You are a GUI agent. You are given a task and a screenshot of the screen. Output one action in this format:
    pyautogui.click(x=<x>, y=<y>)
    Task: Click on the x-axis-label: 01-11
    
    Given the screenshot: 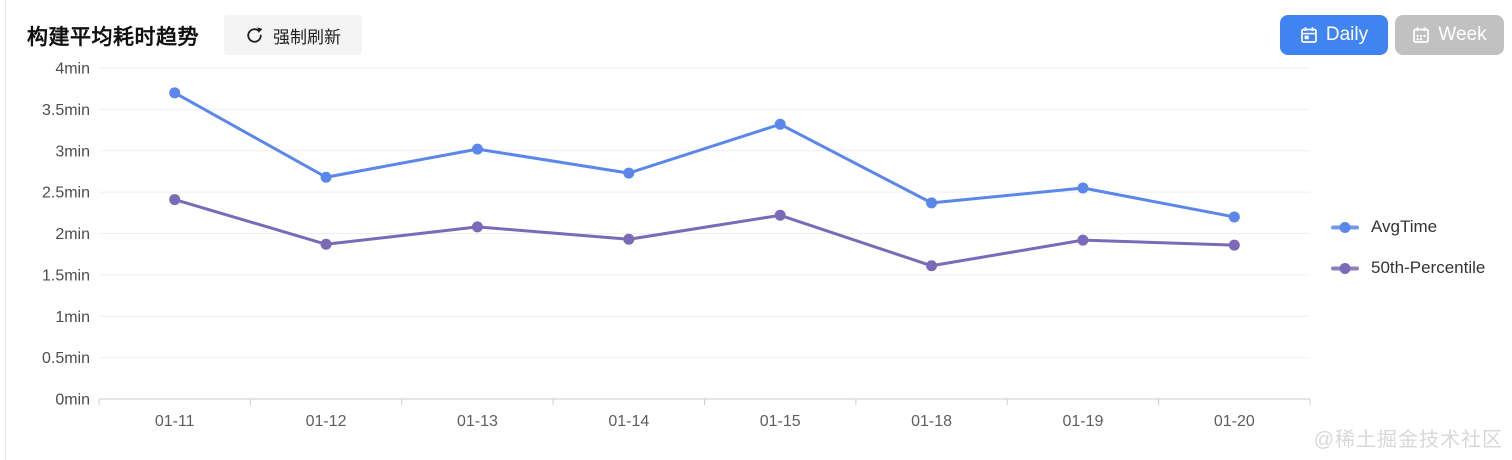 What is the action you would take?
    pyautogui.click(x=175, y=421)
    